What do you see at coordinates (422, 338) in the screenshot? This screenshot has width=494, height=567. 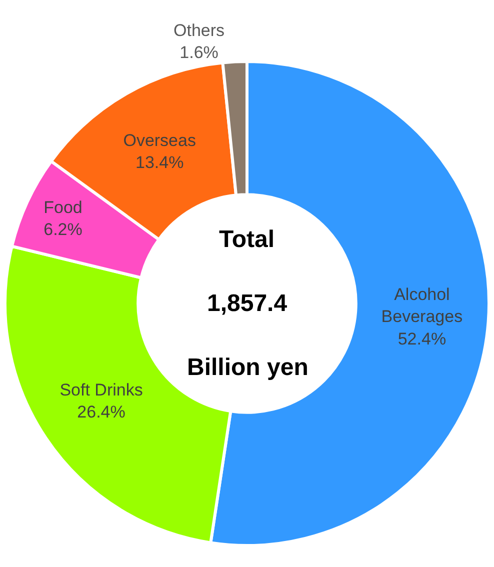 I see `data-label: 52.4%` at bounding box center [422, 338].